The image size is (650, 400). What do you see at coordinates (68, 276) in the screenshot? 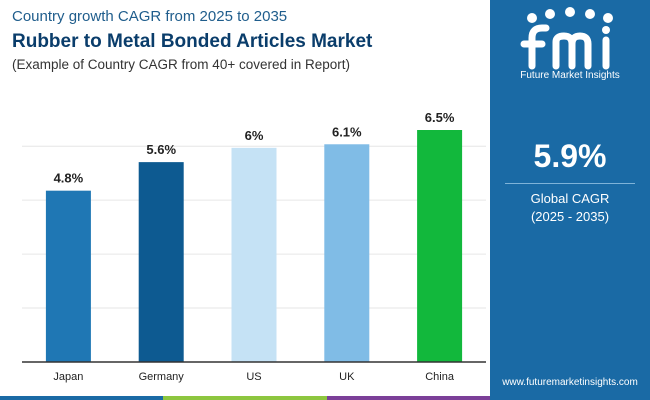
I see `bar-japan` at bounding box center [68, 276].